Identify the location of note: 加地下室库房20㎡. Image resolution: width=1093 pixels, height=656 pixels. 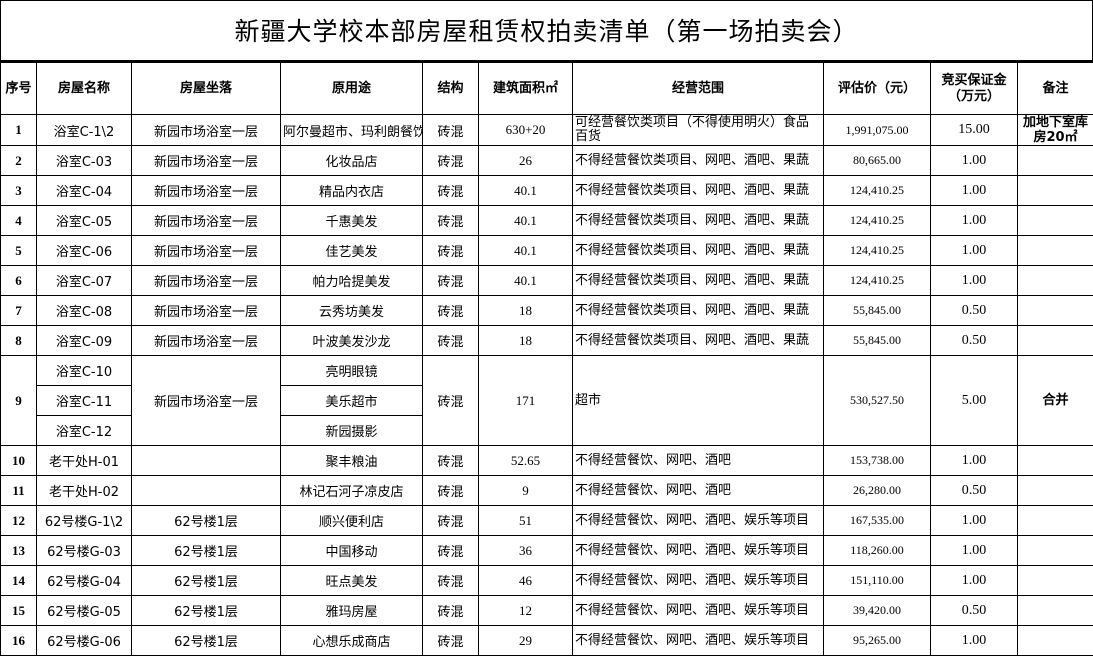
(1055, 130).